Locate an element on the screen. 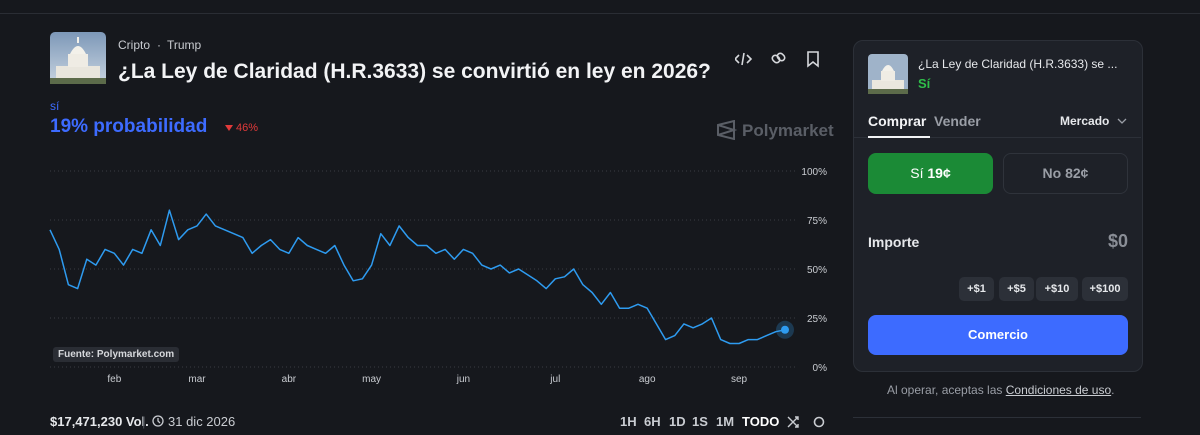 The width and height of the screenshot is (1200, 435). header-actions is located at coordinates (777, 59).